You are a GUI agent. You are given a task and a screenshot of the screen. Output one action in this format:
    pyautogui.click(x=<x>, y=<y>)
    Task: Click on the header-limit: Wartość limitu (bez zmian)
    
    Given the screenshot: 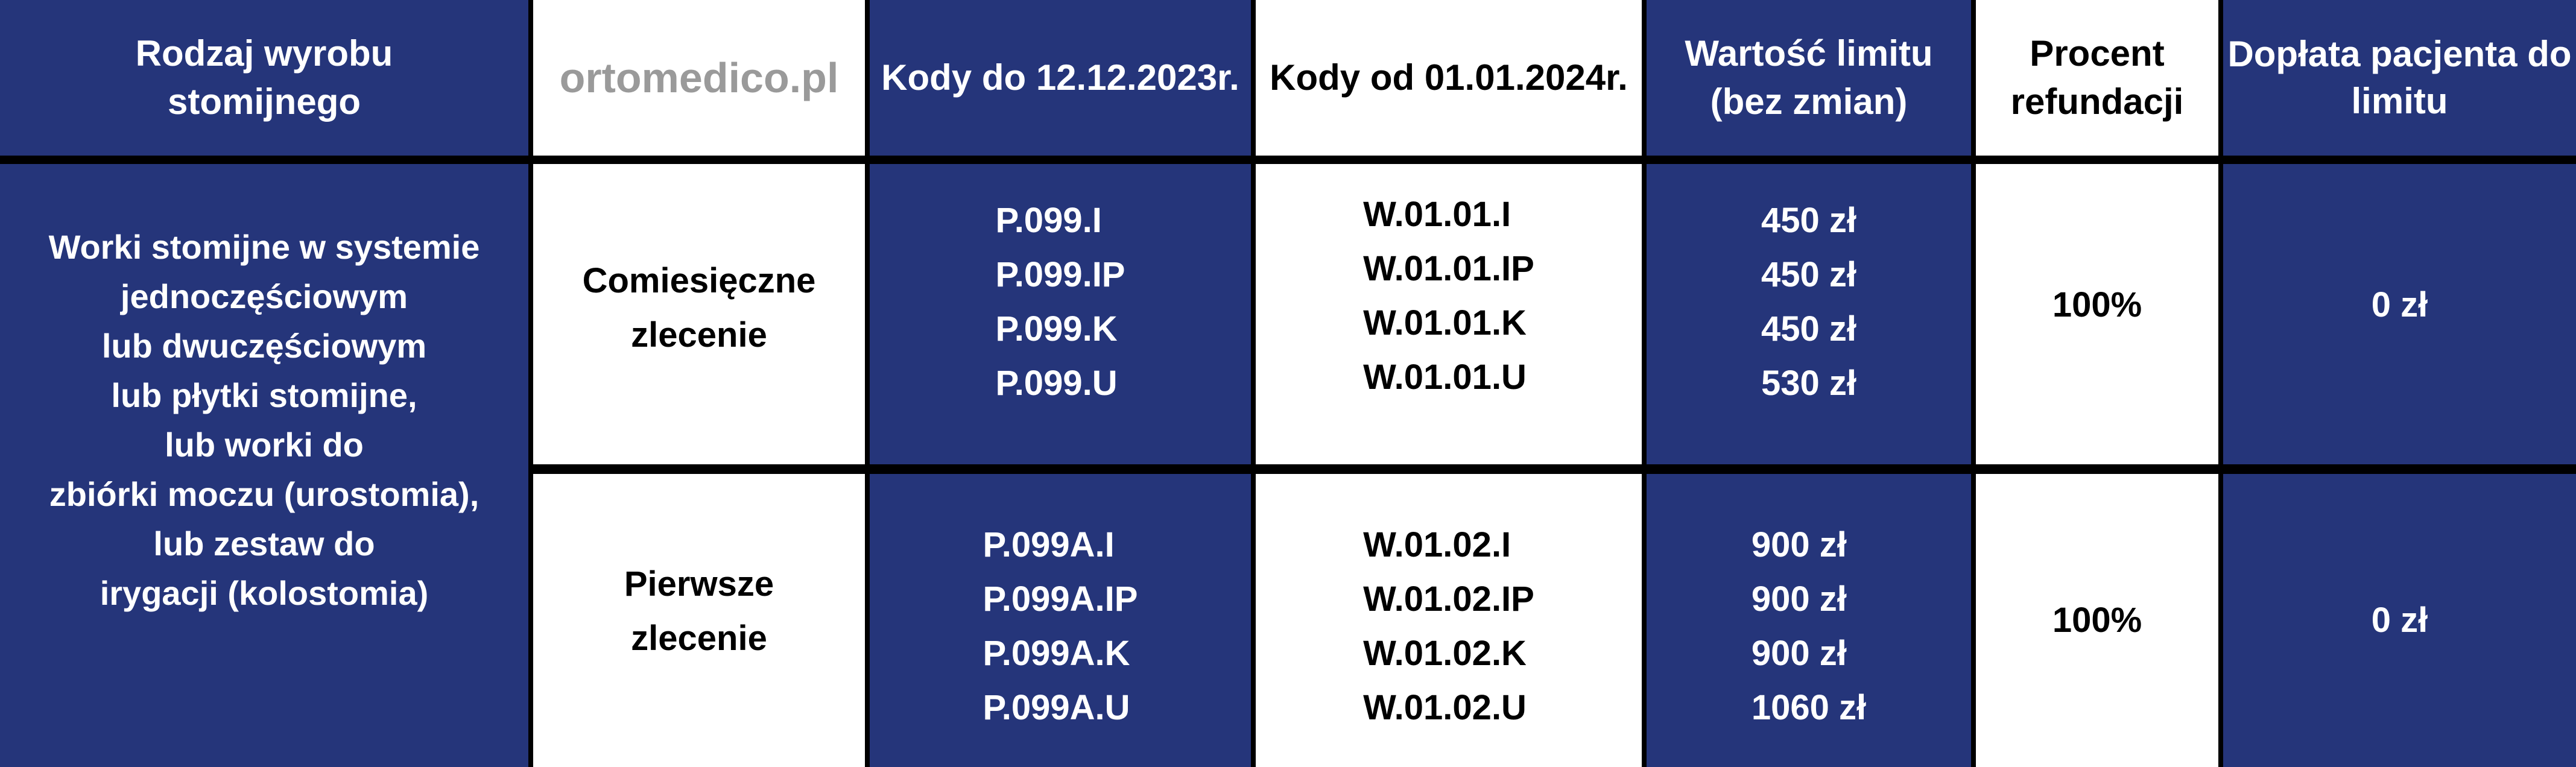 What is the action you would take?
    pyautogui.click(x=1809, y=78)
    